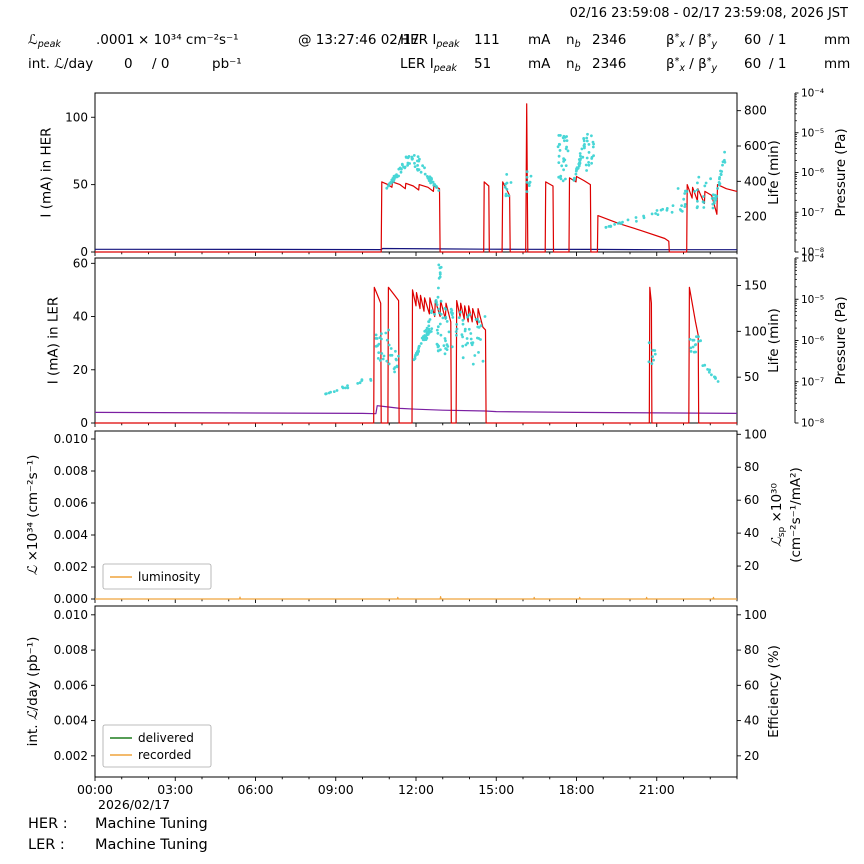 This screenshot has height=864, width=864. Describe the element at coordinates (71, 503) in the screenshot. I see `y-tick-label: 0.006` at that location.